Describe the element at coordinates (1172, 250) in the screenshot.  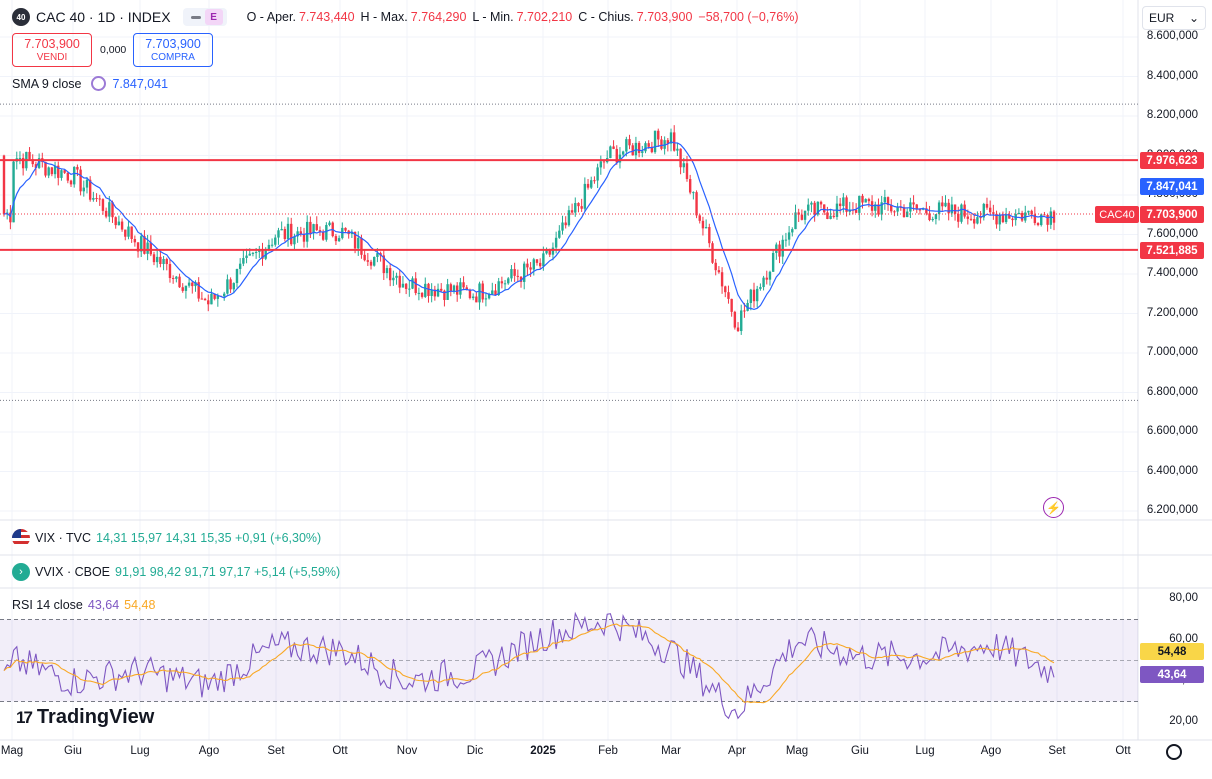
I see `support-price-tag: 7.521,885` at that location.